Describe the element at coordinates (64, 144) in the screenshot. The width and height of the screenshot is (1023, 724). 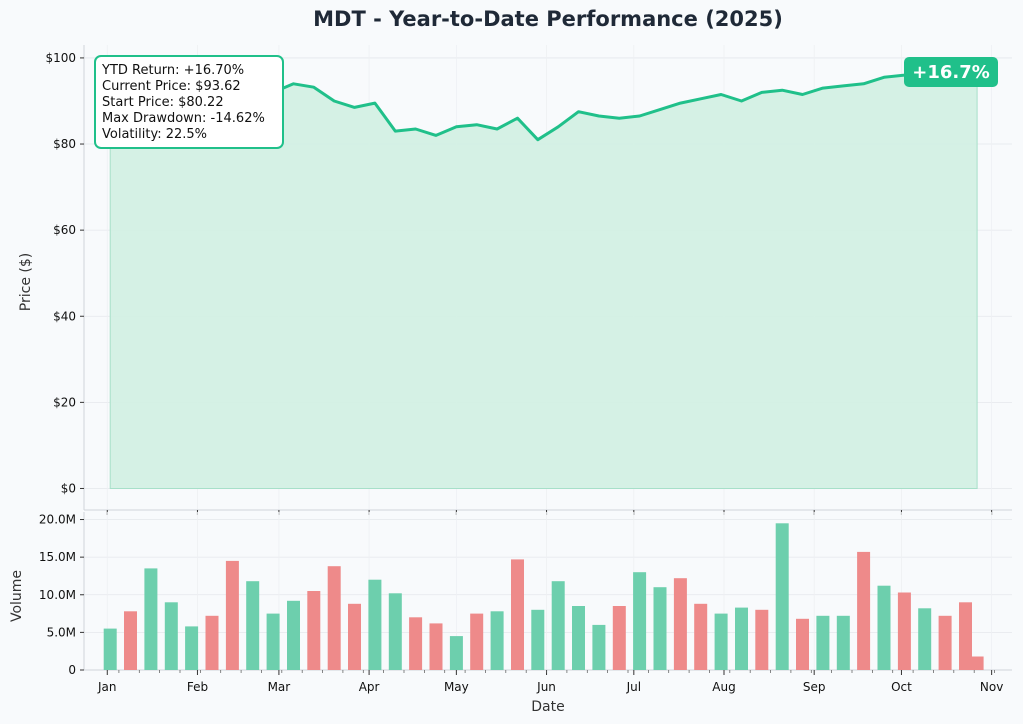
I see `price-y-tick-label: $80` at that location.